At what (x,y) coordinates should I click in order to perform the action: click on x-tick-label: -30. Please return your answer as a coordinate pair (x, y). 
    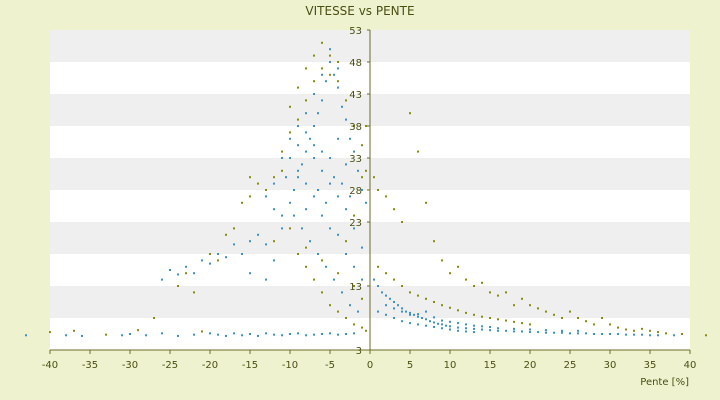
    Looking at the image, I should click on (130, 365).